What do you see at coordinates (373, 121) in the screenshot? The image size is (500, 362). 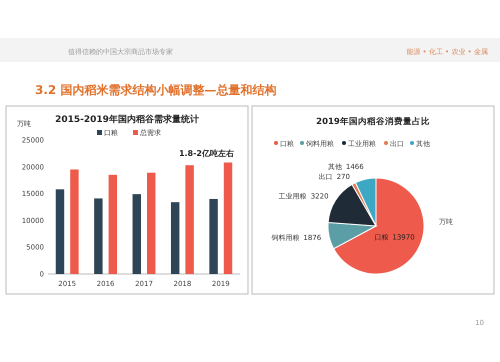 I see `chart-title: 2019年国内稻谷消费量占比` at bounding box center [373, 121].